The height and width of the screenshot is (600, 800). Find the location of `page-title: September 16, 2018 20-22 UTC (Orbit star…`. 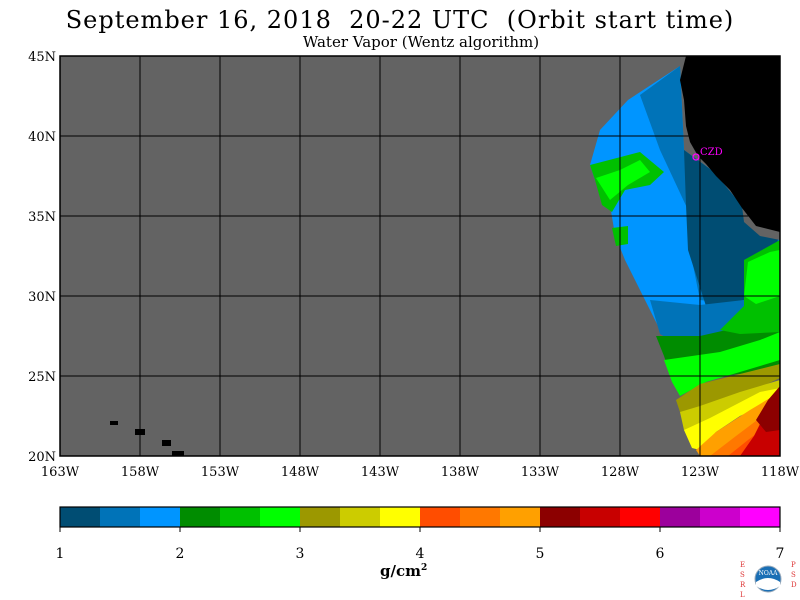

page-title: September 16, 2018 20-22 UTC (Orbit star… is located at coordinates (400, 20).